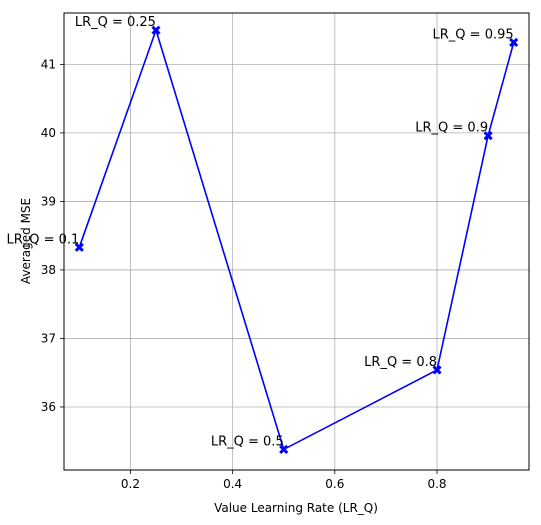  I want to click on point-label: LR_Q = 0.9, so click(451, 128).